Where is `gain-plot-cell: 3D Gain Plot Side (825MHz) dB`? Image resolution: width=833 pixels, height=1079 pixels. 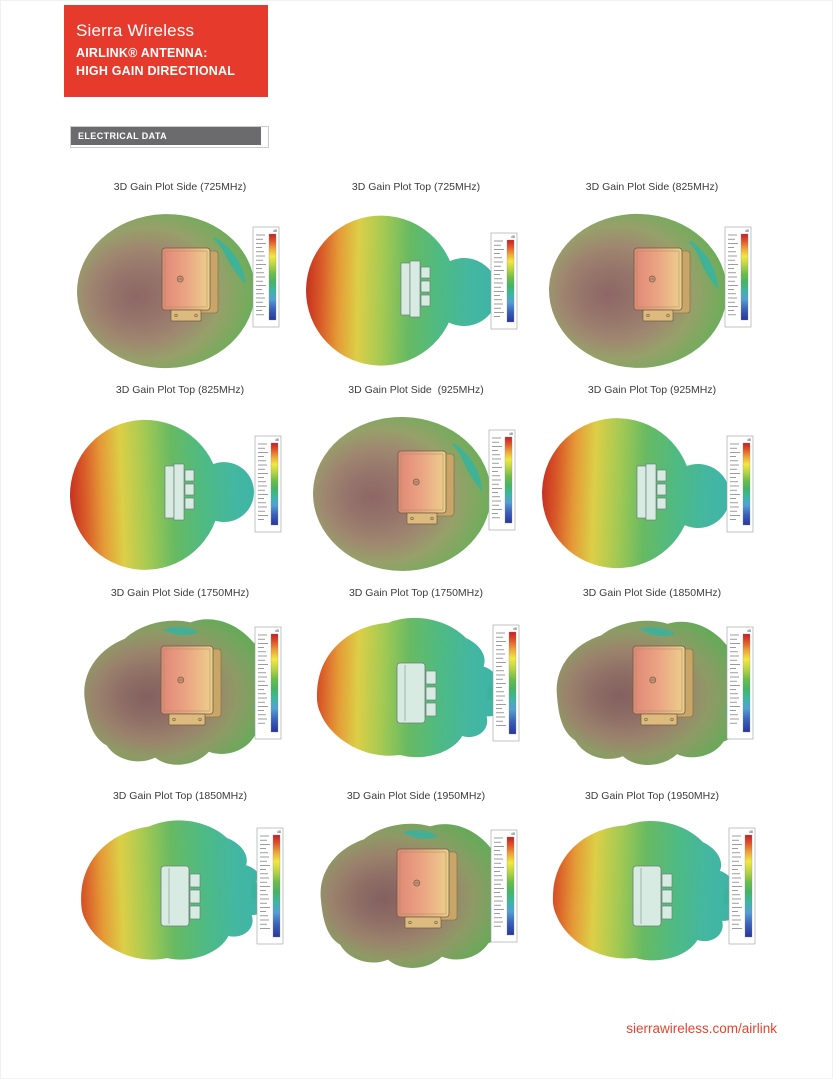 gain-plot-cell: 3D Gain Plot Side (825MHz) dB is located at coordinates (652, 282).